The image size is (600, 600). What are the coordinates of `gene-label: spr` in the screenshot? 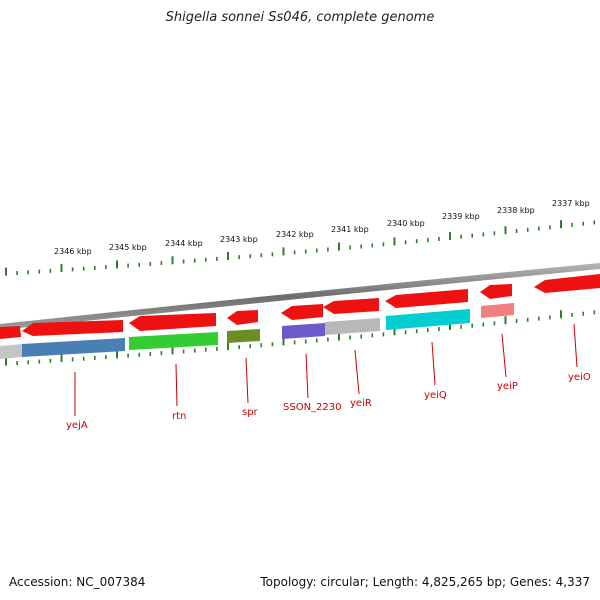 It's located at (250, 412).